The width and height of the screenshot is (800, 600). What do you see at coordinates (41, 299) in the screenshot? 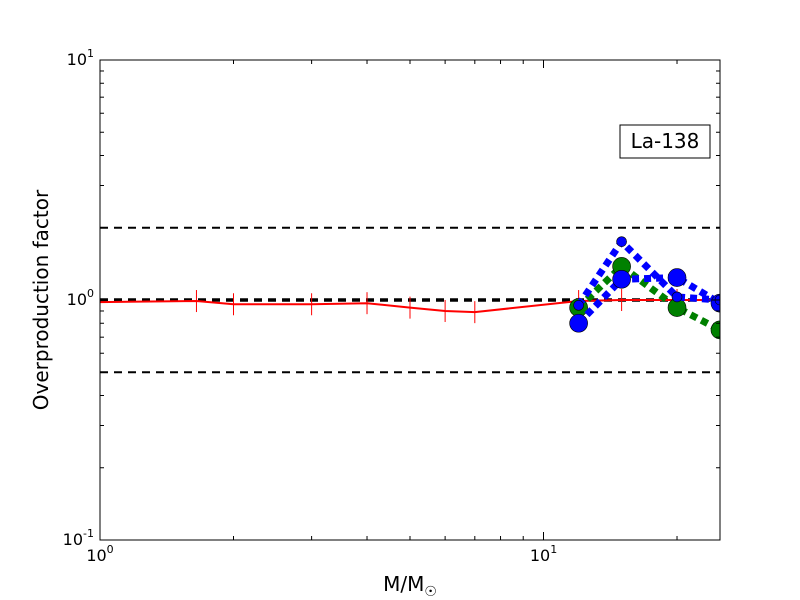
I see `y-axis-label: Overproduction factor` at bounding box center [41, 299].